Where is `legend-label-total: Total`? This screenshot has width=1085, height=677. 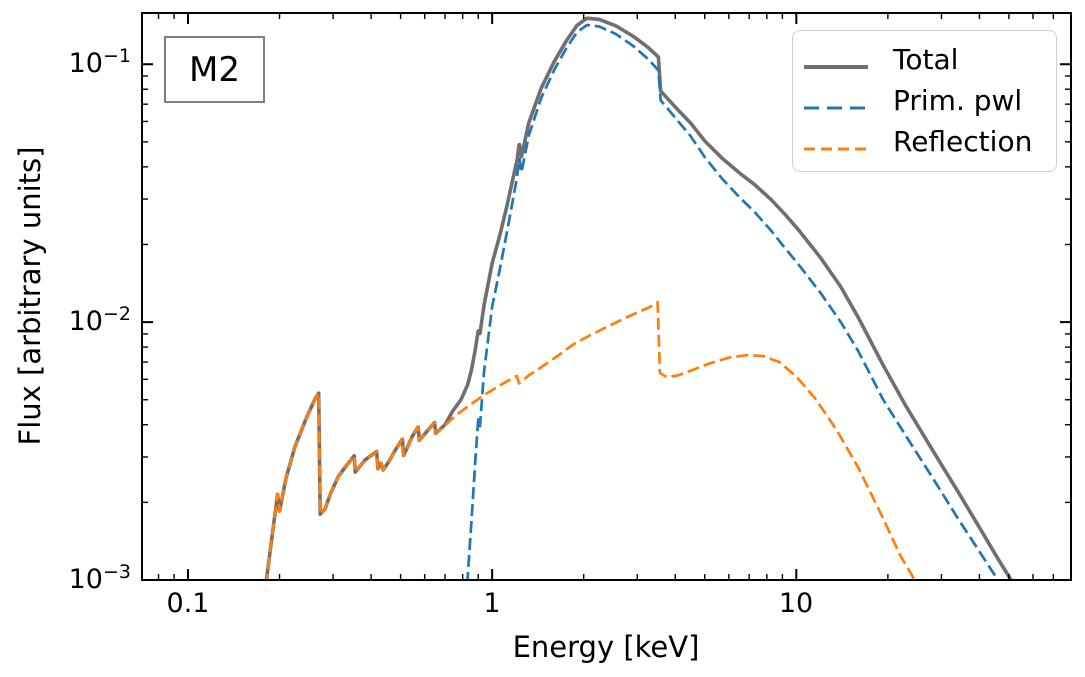 legend-label-total: Total is located at coordinates (926, 59).